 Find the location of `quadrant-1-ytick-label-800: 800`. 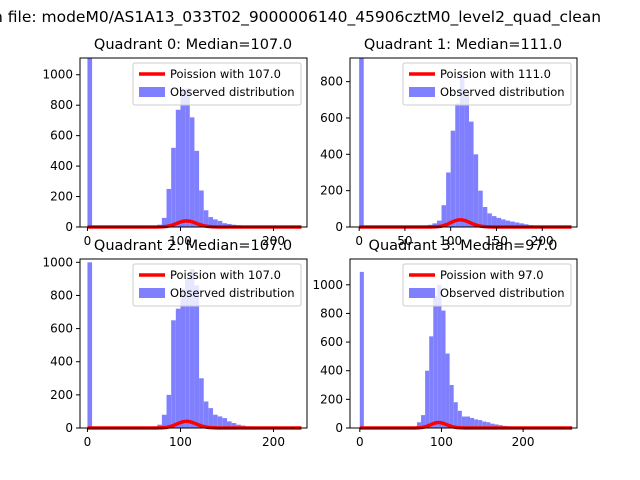

quadrant-1-ytick-label-800: 800 is located at coordinates (331, 82).